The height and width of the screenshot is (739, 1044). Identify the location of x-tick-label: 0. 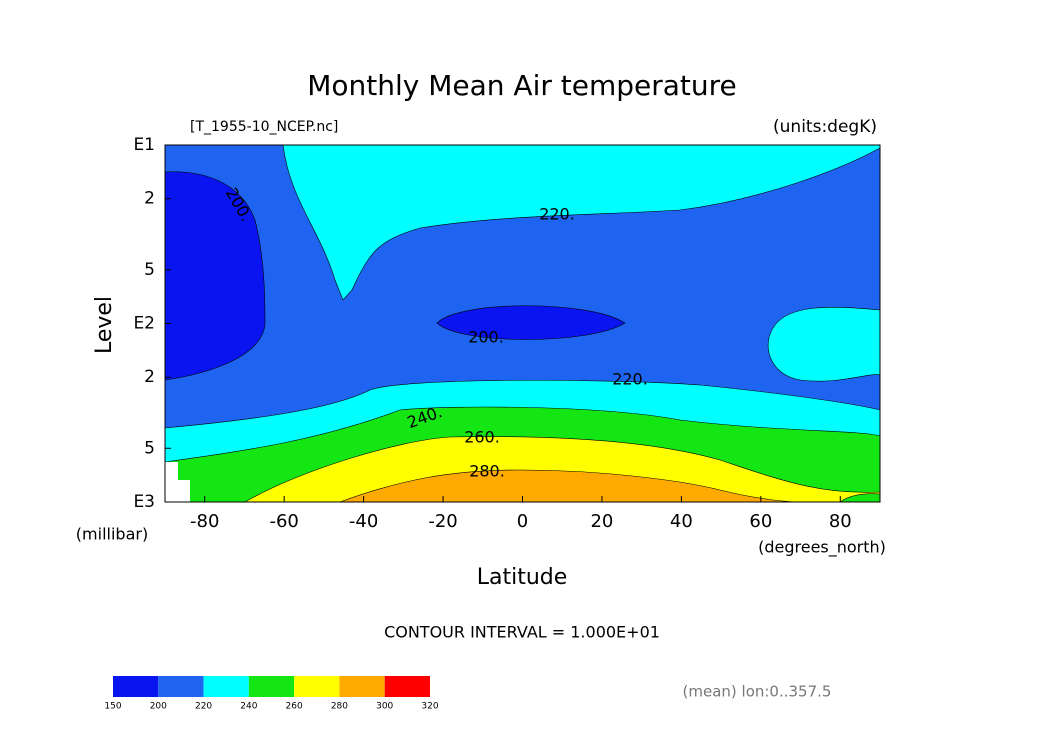
(522, 521).